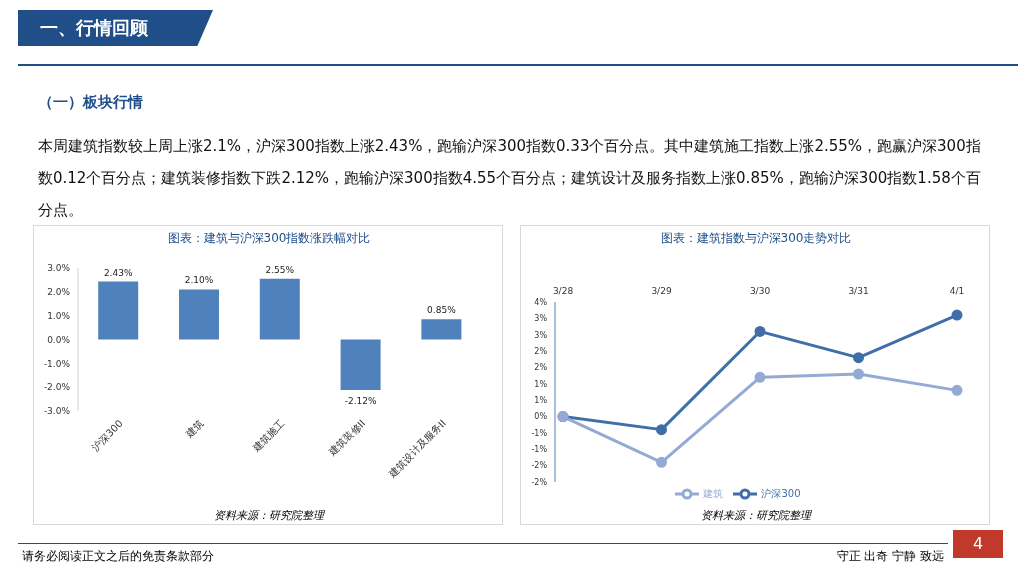  I want to click on y-tick-label: 0.0%, so click(59, 339).